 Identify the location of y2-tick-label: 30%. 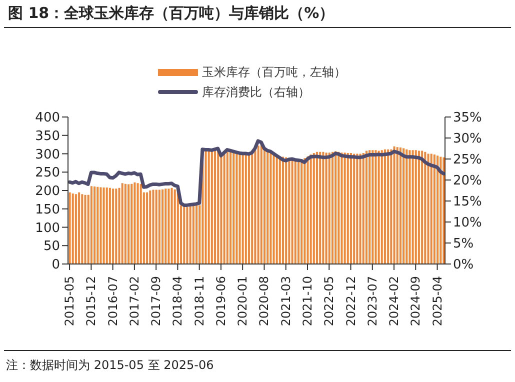
(467, 139).